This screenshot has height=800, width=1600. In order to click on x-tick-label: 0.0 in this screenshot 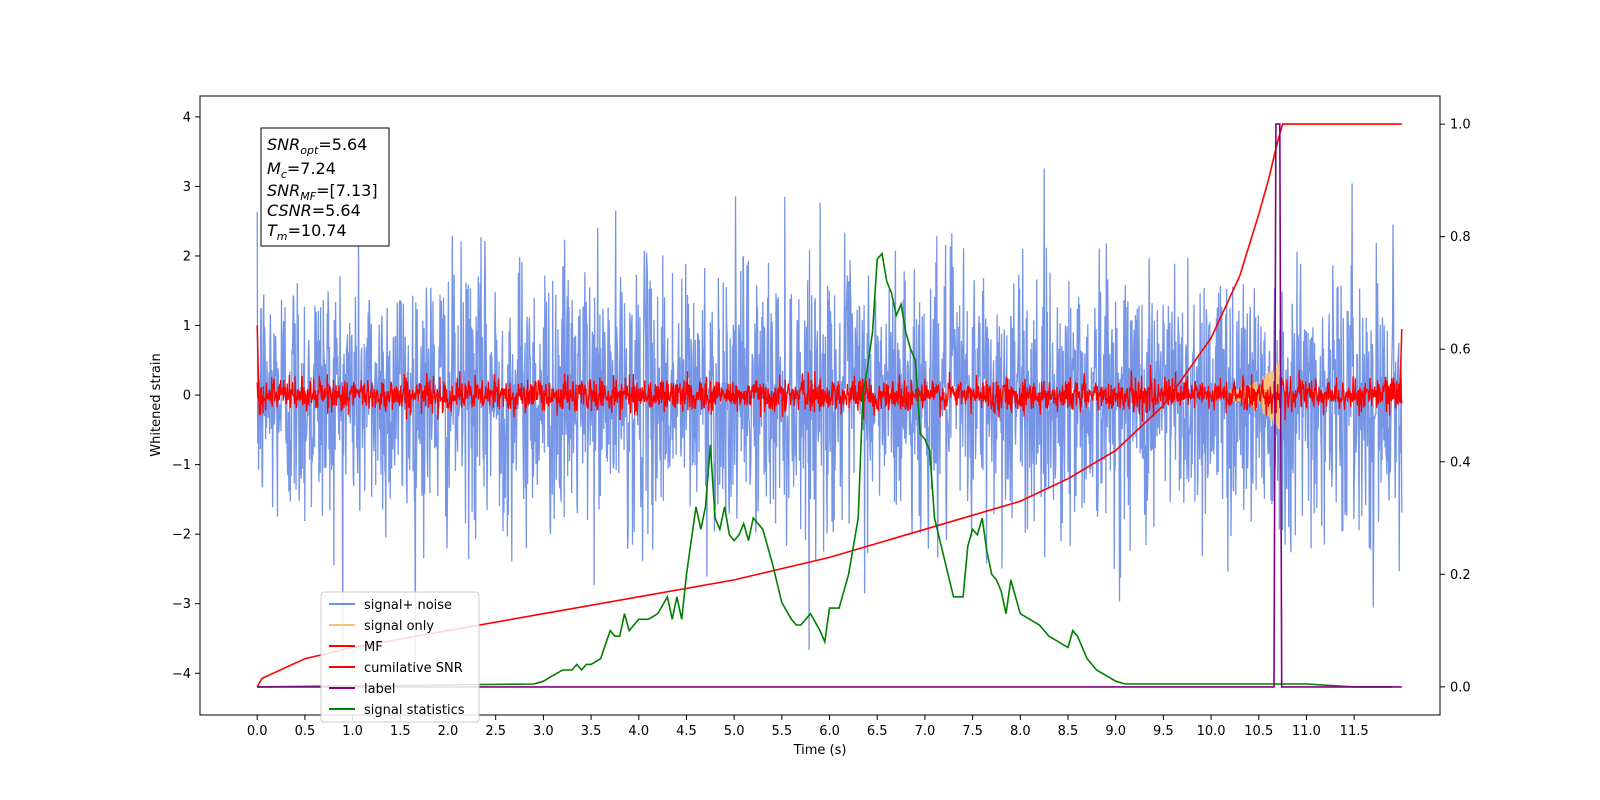, I will do `click(257, 731)`.